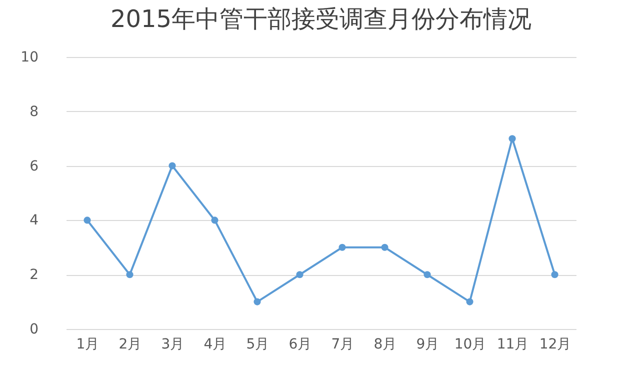 This screenshot has width=638, height=391. I want to click on x-tick-label: 6月, so click(300, 344).